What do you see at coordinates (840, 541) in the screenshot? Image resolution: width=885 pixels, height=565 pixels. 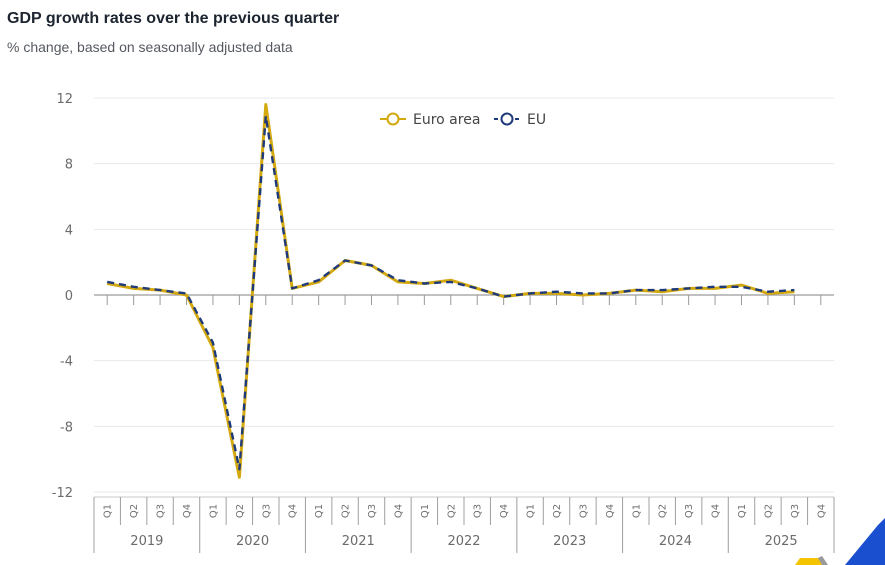 I see `logo-fragment` at bounding box center [840, 541].